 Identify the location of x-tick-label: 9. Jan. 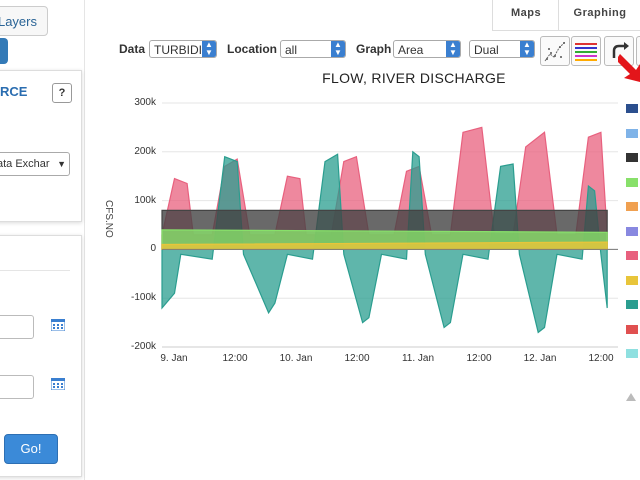
(174, 358).